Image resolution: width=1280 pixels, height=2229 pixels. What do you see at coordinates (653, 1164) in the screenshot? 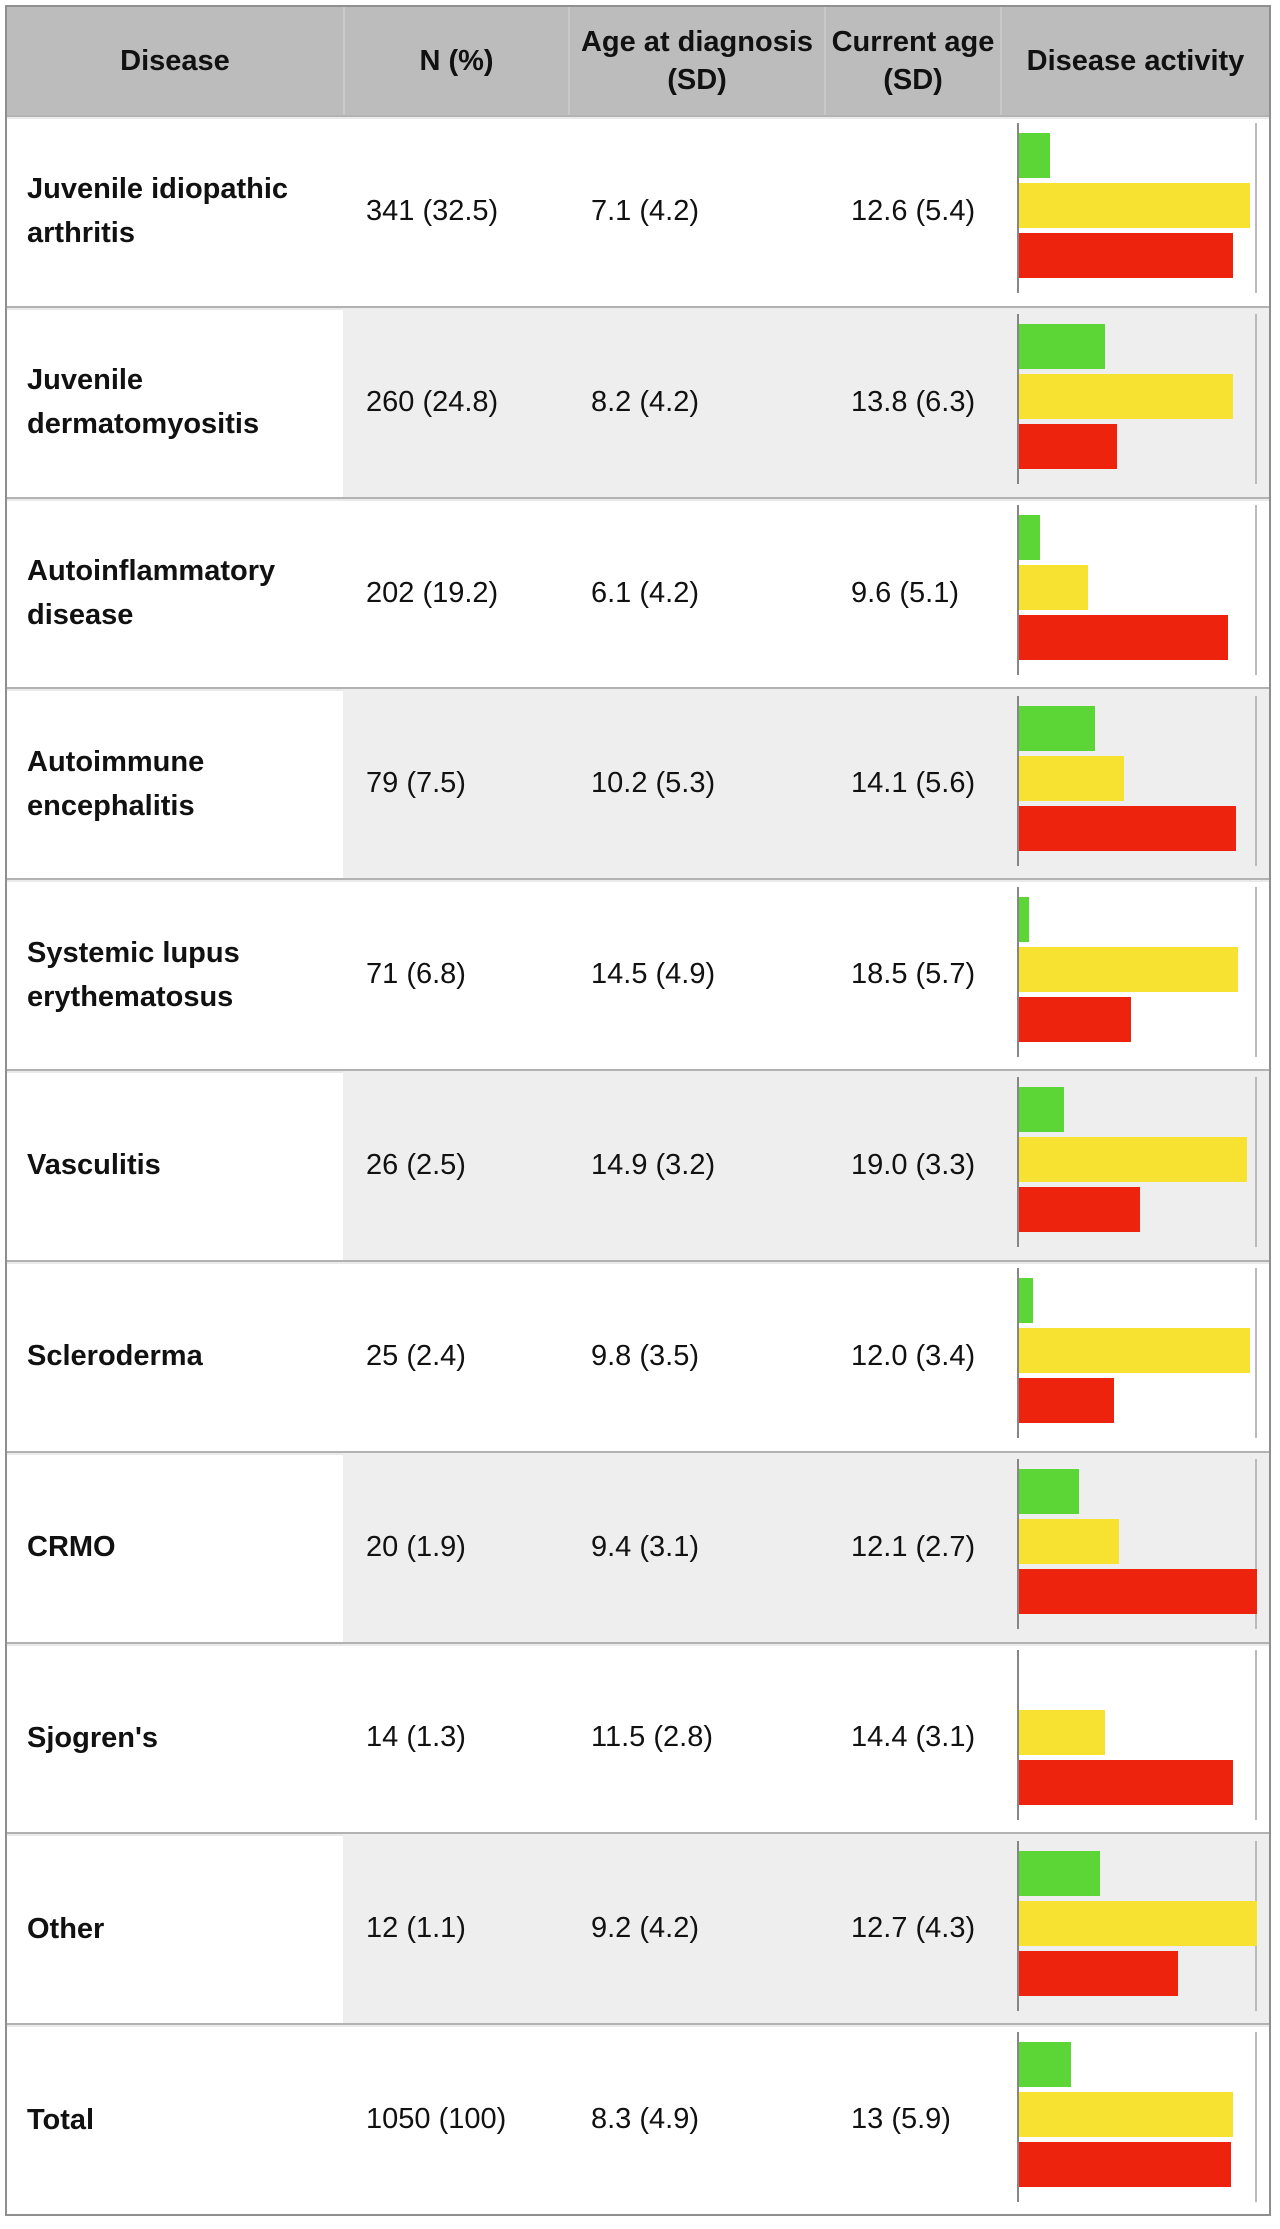
I see `age-at-diagnosis-value: 14.9 (3.2)` at bounding box center [653, 1164].